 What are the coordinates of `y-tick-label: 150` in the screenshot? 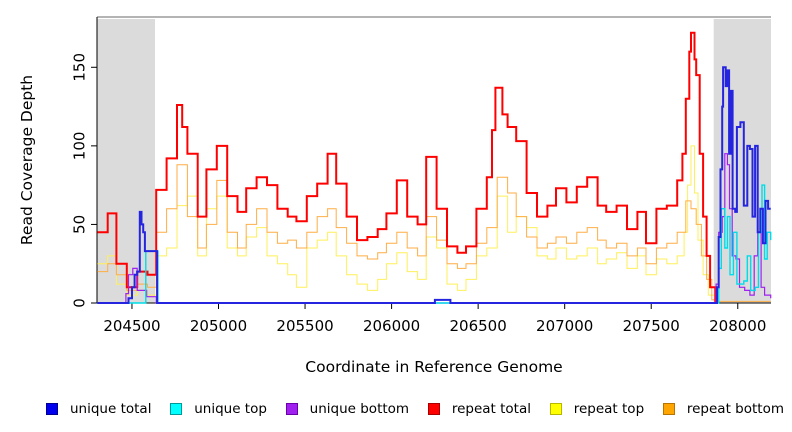 It's located at (79, 67).